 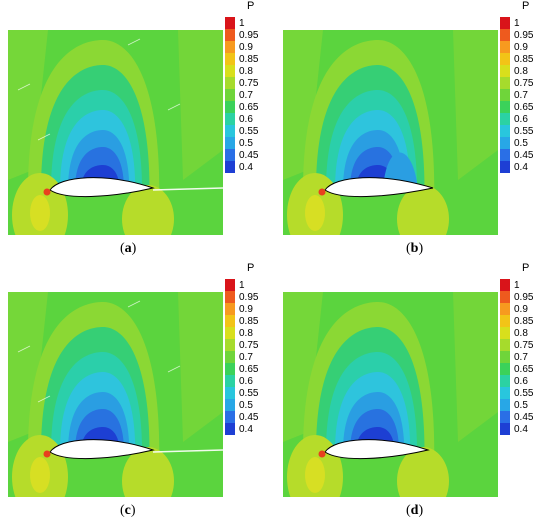 I want to click on caption-letter: a, so click(x=128, y=248).